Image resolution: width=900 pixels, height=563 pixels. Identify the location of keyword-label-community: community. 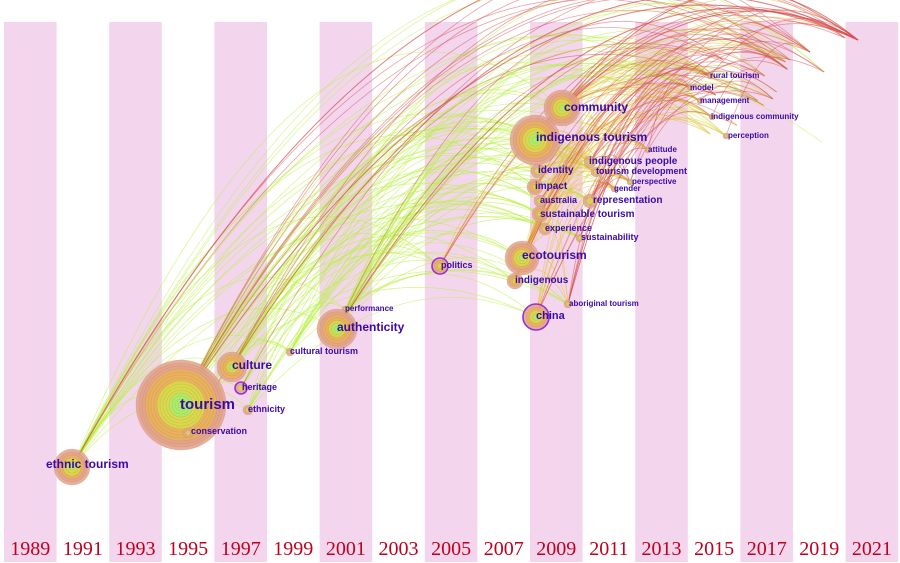
(596, 107).